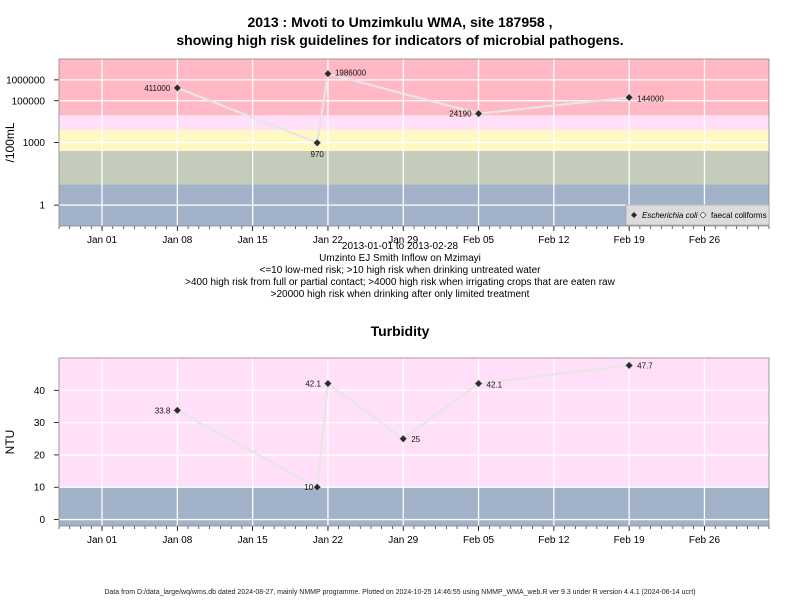 This screenshot has width=800, height=600. What do you see at coordinates (42, 206) in the screenshot?
I see `y-tick-label: 1` at bounding box center [42, 206].